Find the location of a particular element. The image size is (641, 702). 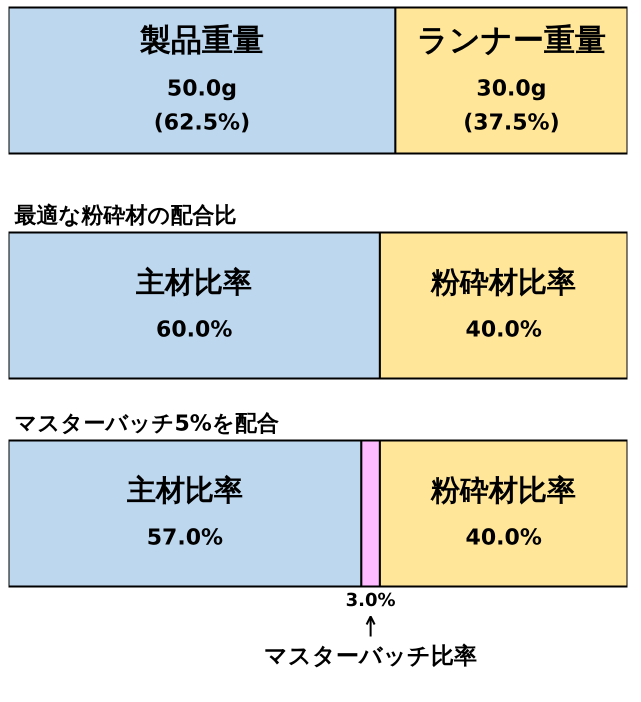

data-label: 50.0g (62.5%) is located at coordinates (202, 106).